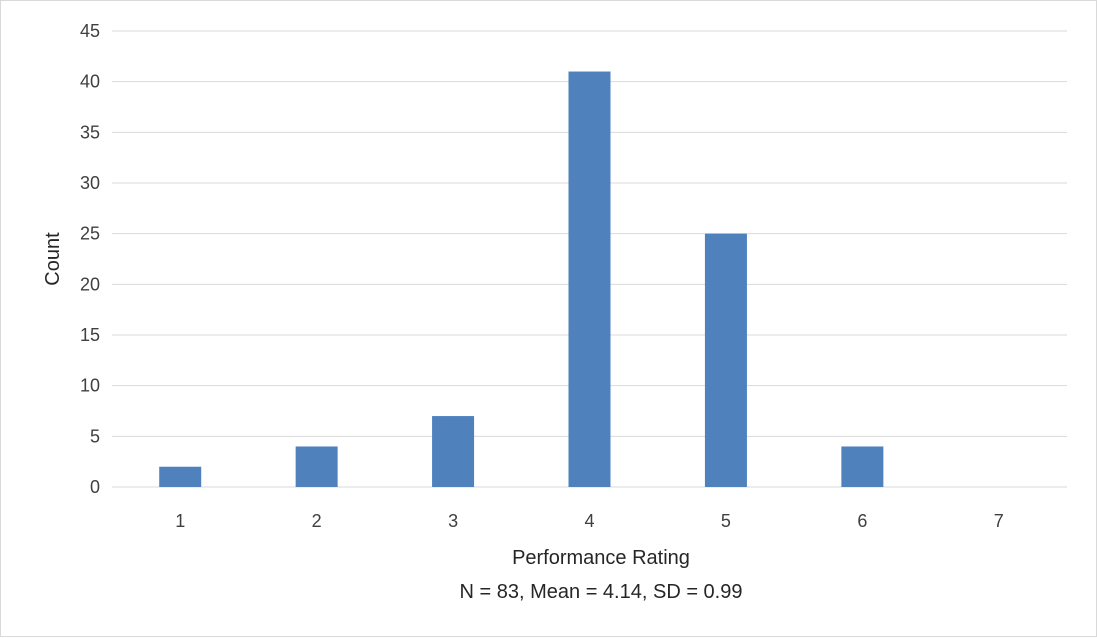  Describe the element at coordinates (601, 592) in the screenshot. I see `summary-statistics: N = 83, Mean = 4.14, SD = 0.99` at that location.